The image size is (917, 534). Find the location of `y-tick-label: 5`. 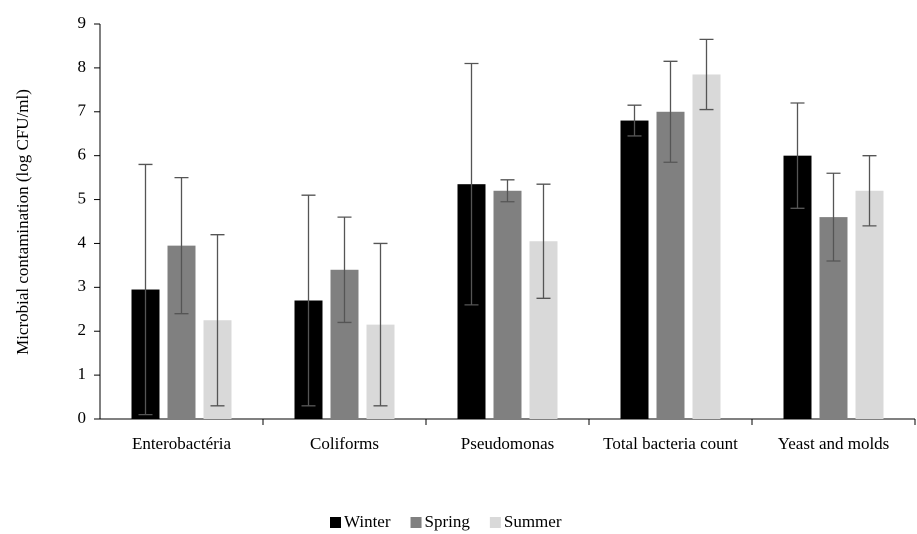

y-tick-label: 5 is located at coordinates (82, 197).